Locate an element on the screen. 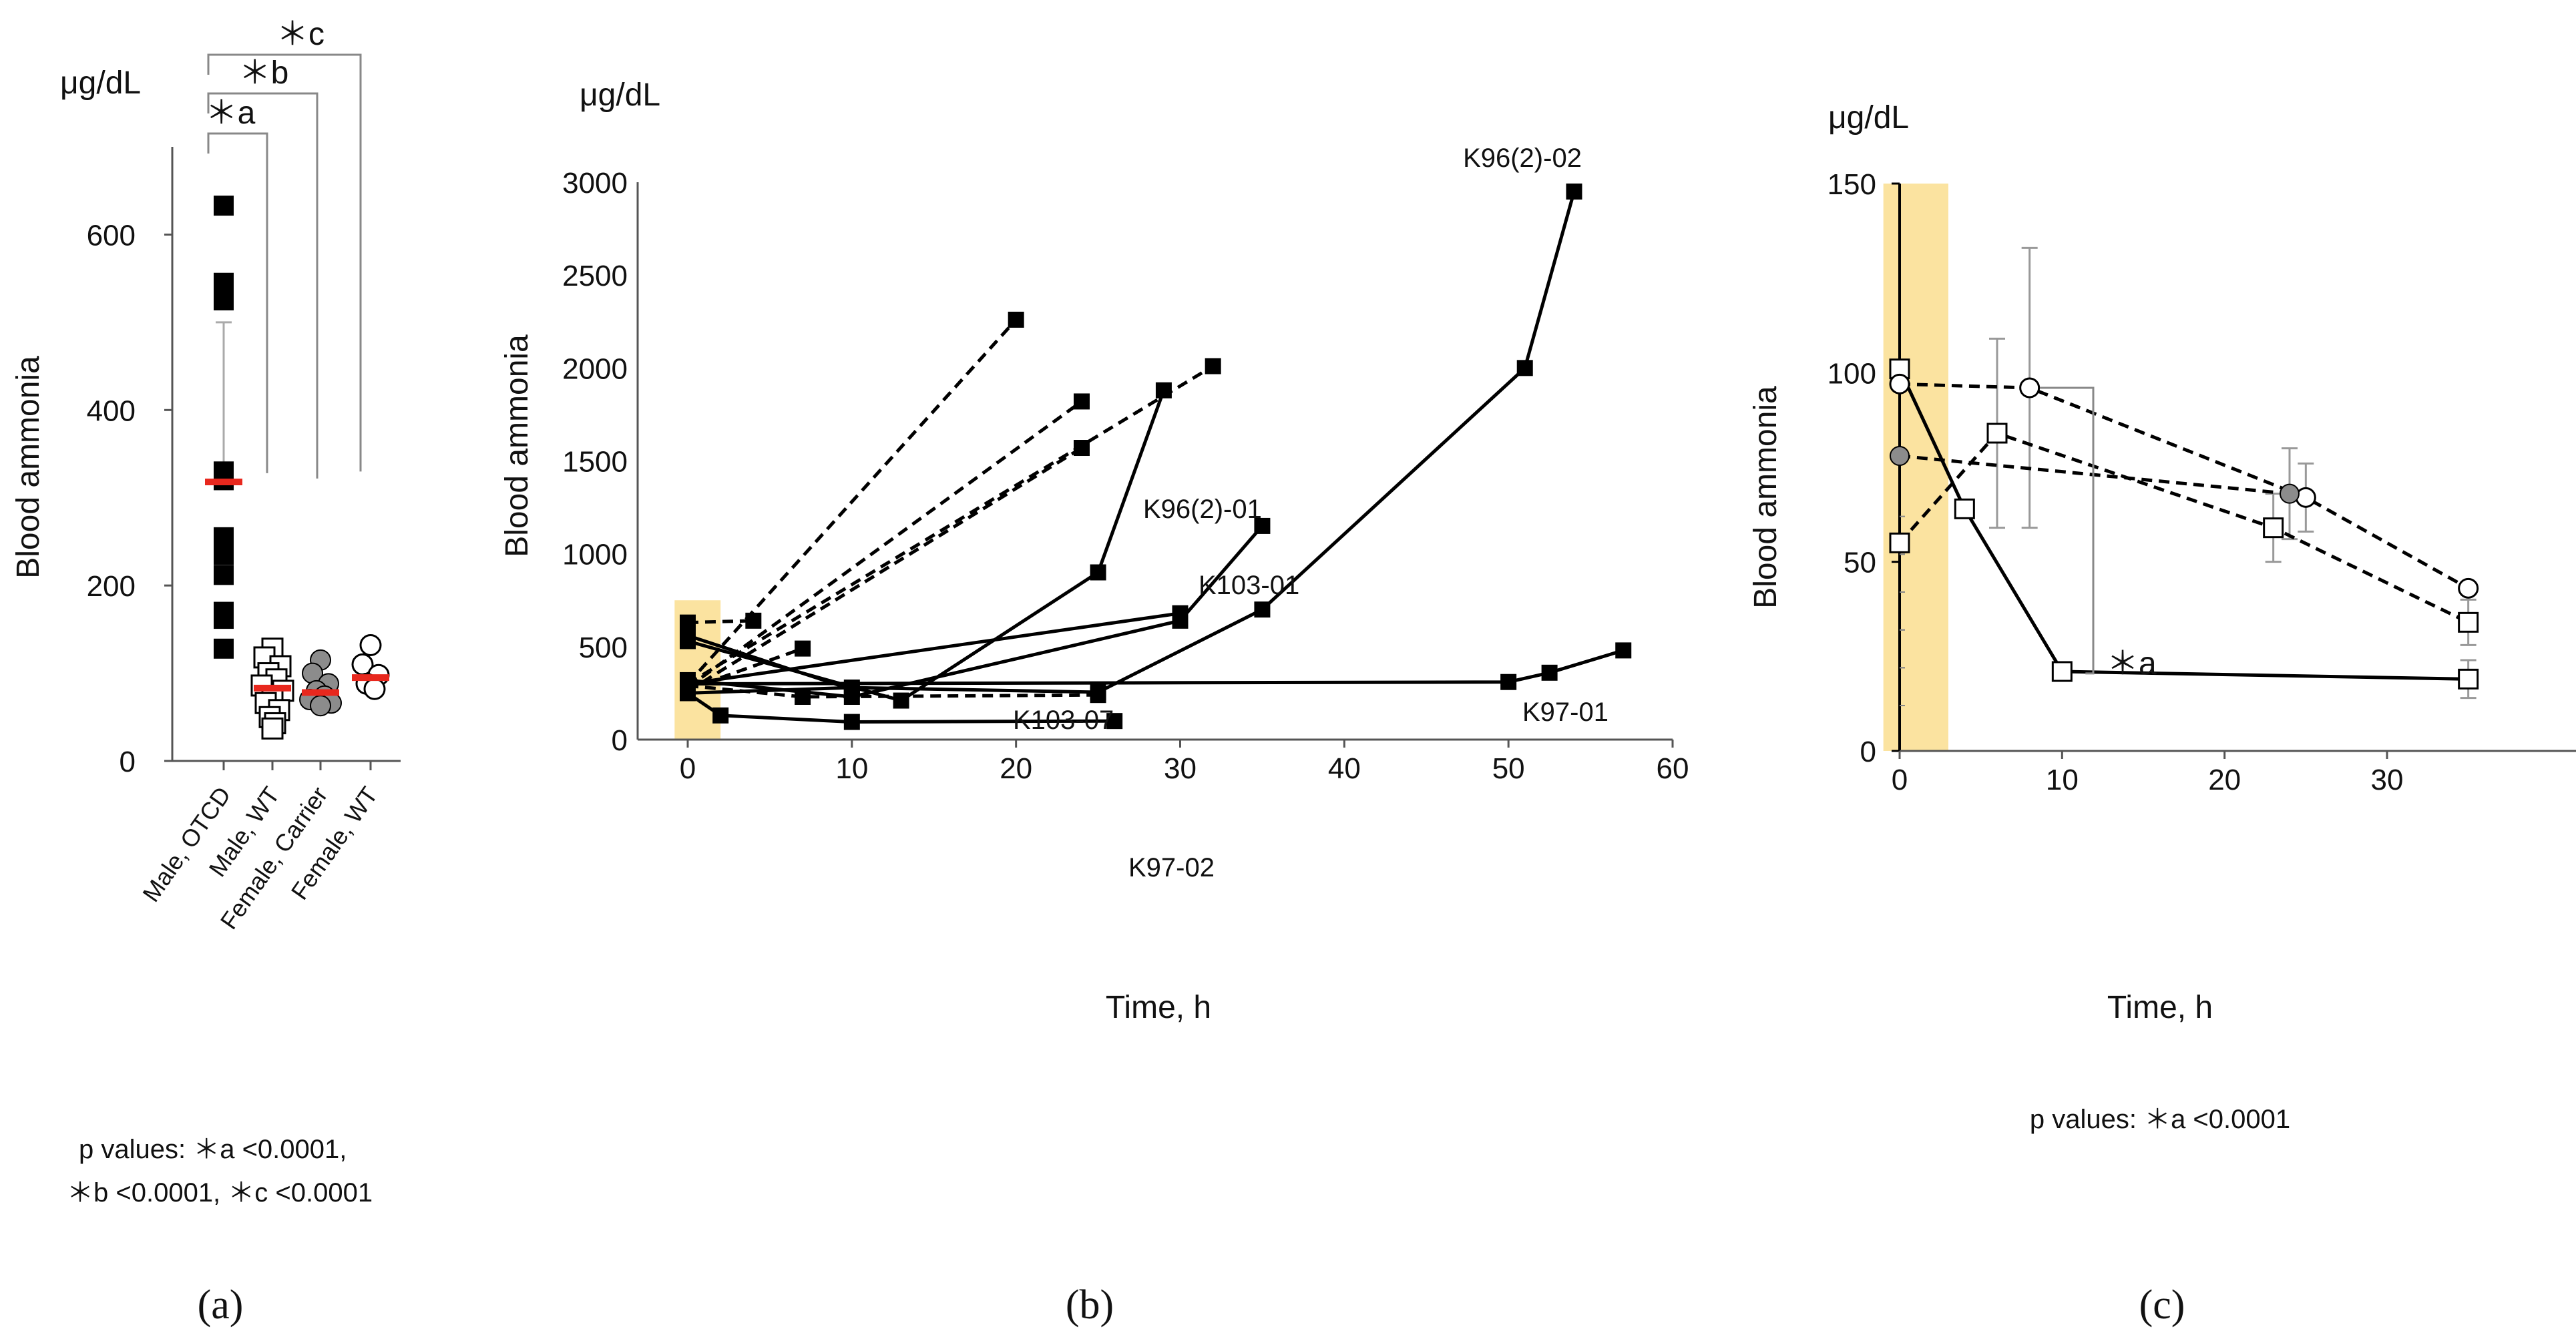 This screenshot has height=1333, width=2576. panel-c-xtick-label: 30 is located at coordinates (2387, 780).